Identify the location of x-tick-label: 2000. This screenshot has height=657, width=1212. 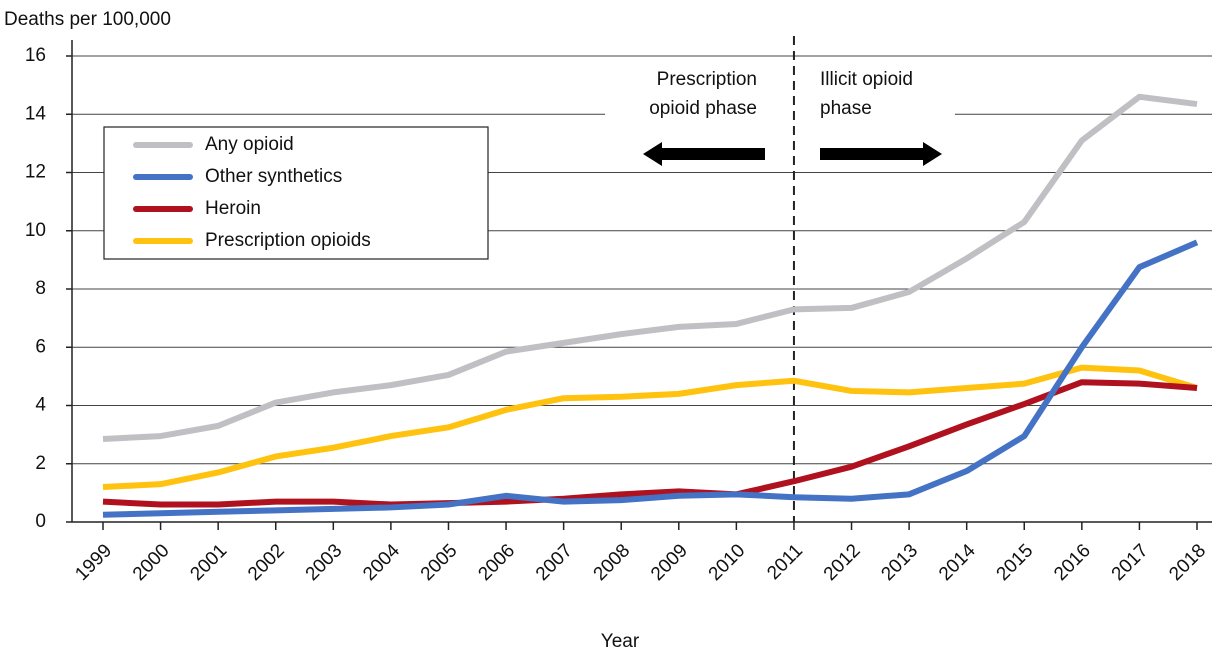
(151, 562).